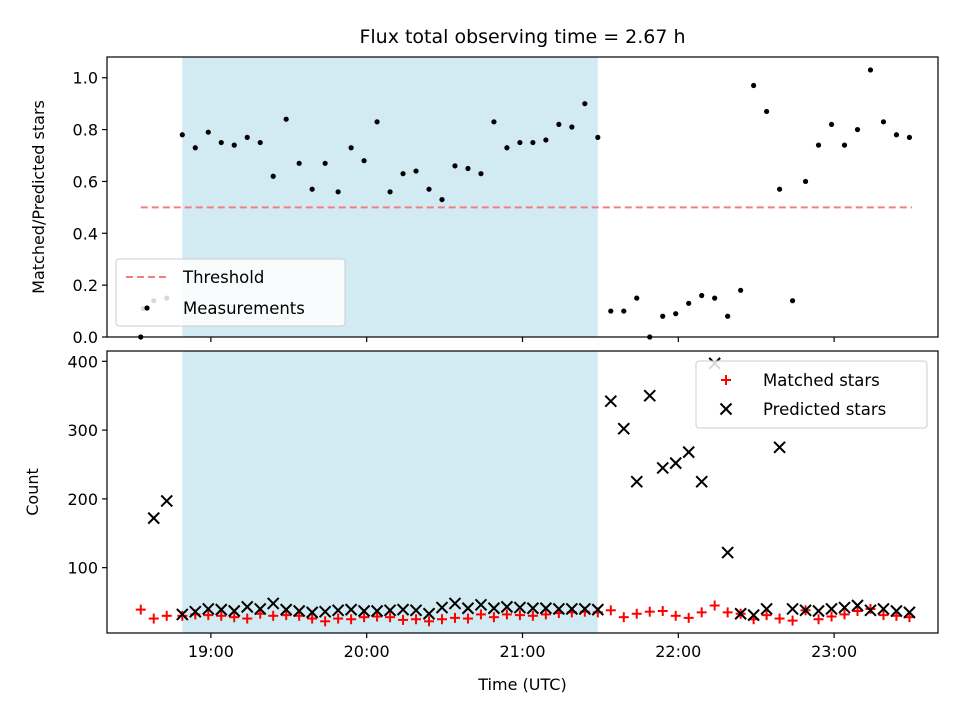 Image resolution: width=960 pixels, height=720 pixels. I want to click on y-tick-label: 1.0, so click(85, 78).